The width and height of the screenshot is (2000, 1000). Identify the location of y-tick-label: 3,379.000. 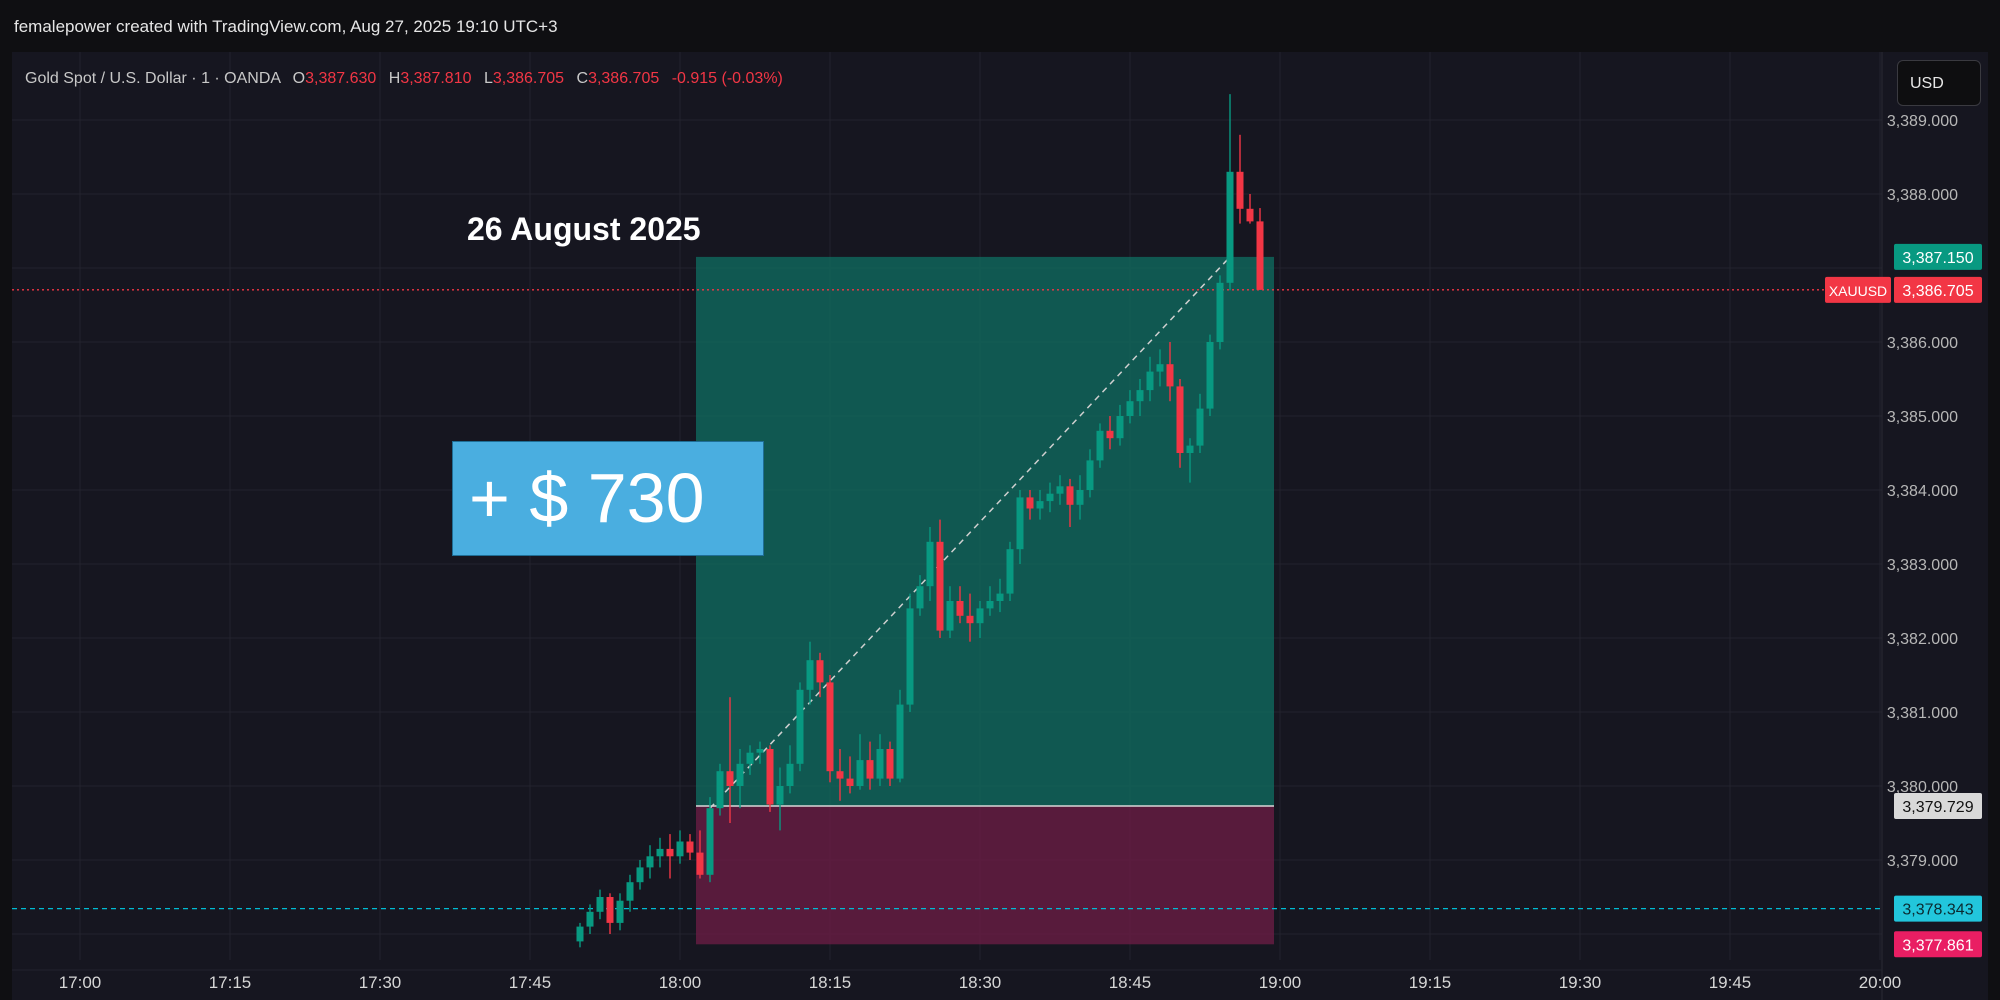
(1922, 861).